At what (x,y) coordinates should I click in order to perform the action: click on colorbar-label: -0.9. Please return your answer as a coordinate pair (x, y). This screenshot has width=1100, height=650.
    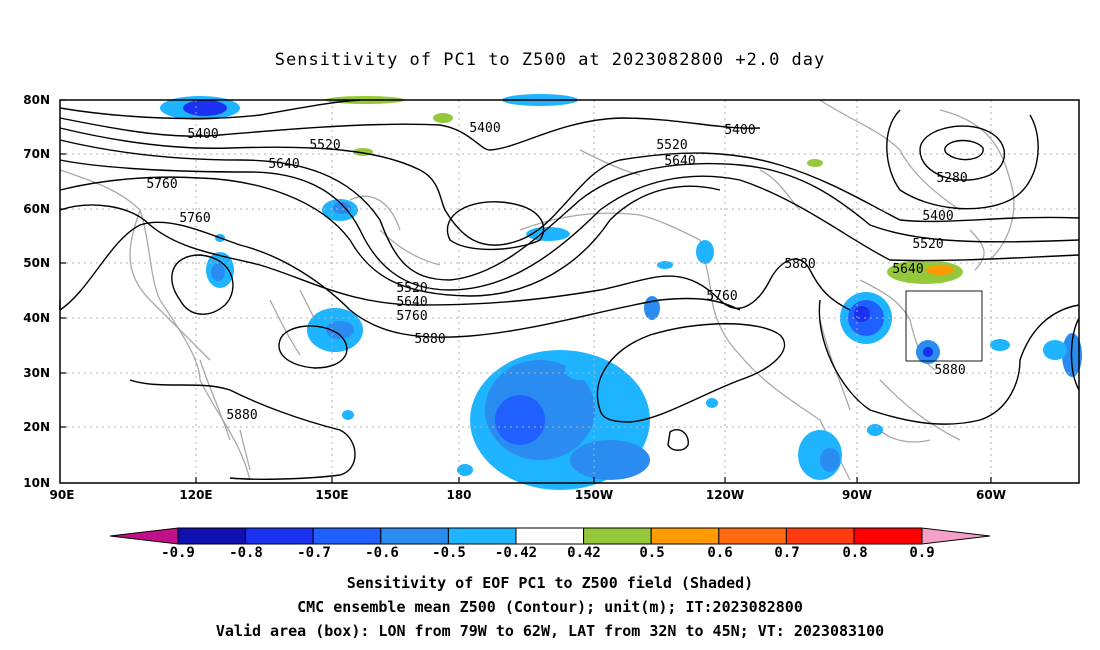
    Looking at the image, I should click on (178, 553).